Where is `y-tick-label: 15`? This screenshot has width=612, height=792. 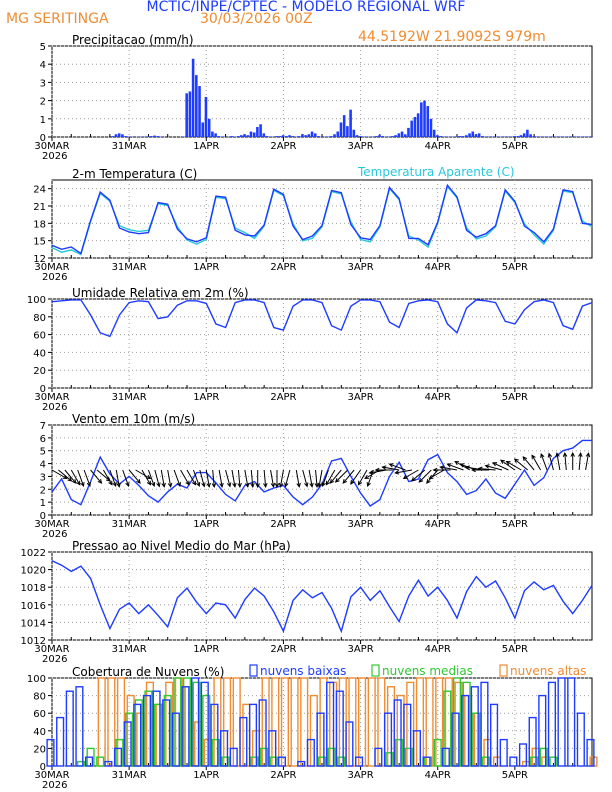 y-tick-label: 15 is located at coordinates (39, 242).